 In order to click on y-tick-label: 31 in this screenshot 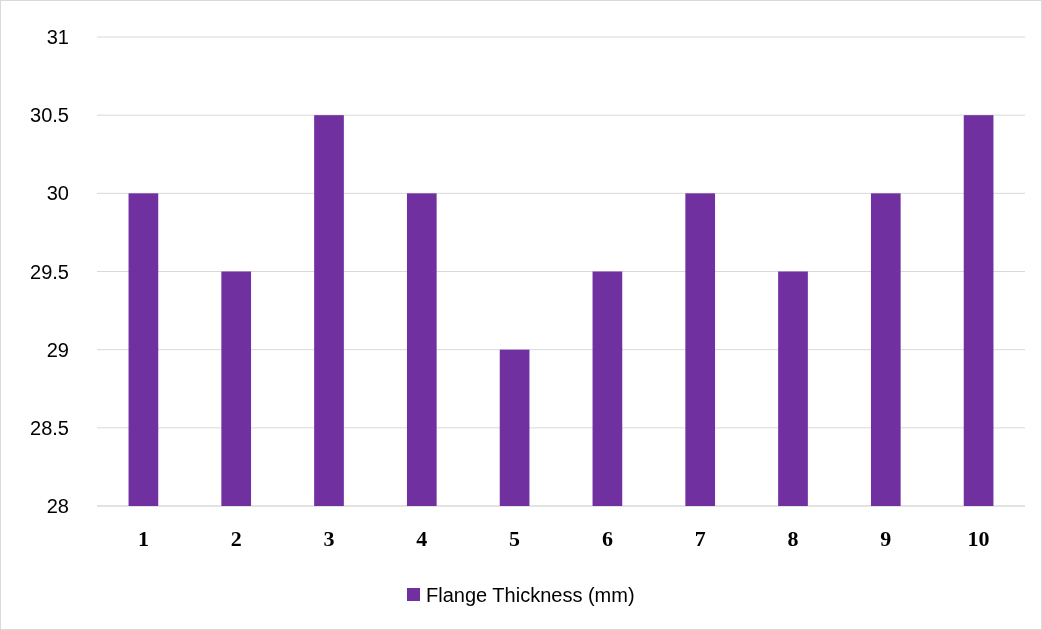, I will do `click(57, 37)`.